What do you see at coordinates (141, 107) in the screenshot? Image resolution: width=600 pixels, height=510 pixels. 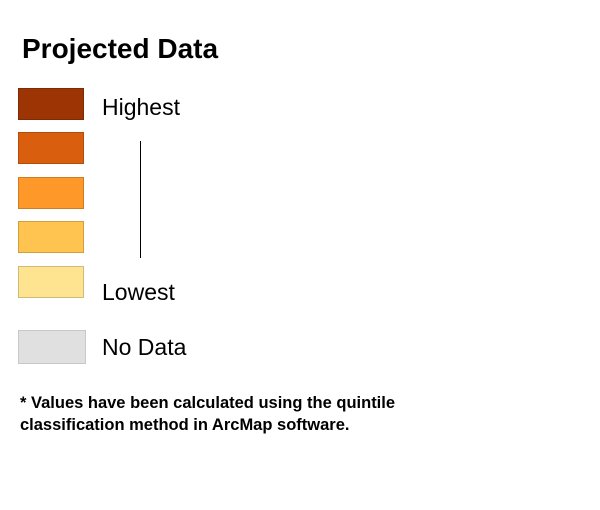 I see `legend-label-highest: Highest` at bounding box center [141, 107].